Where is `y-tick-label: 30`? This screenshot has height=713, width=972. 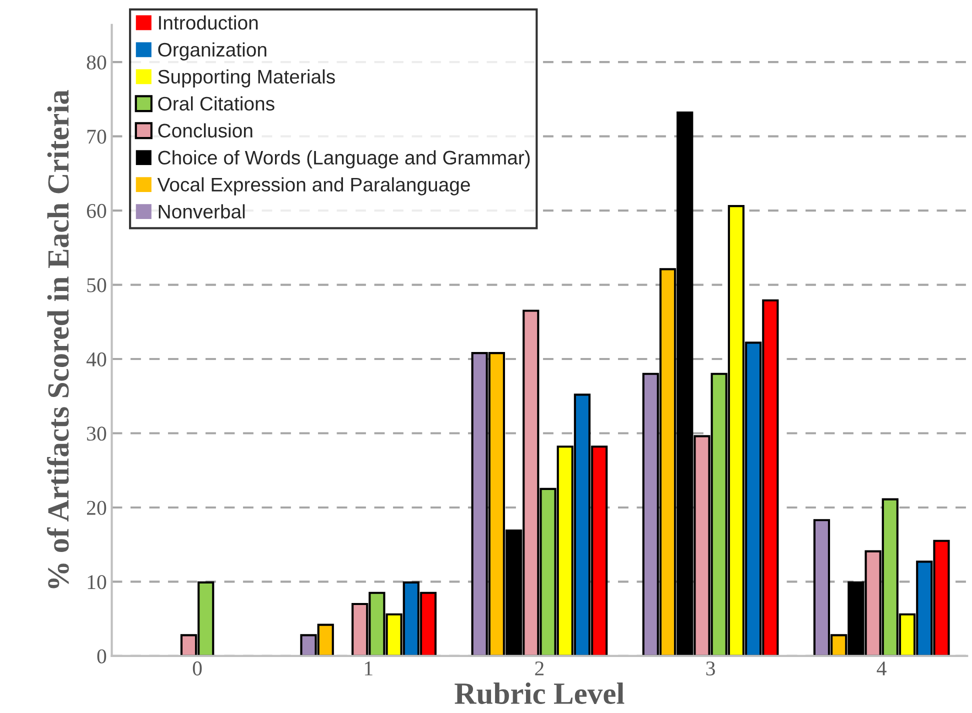
y-tick-label: 30 is located at coordinates (96, 433).